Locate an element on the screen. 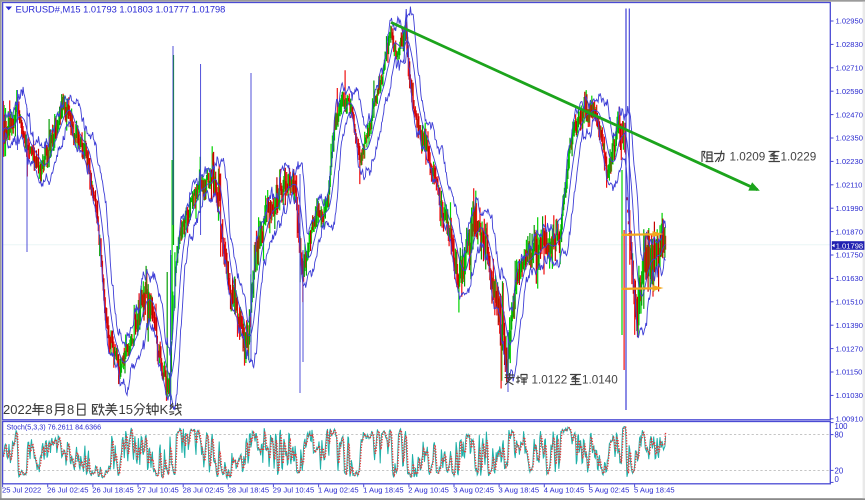  svg-text: 15 is located at coordinates (126, 409).